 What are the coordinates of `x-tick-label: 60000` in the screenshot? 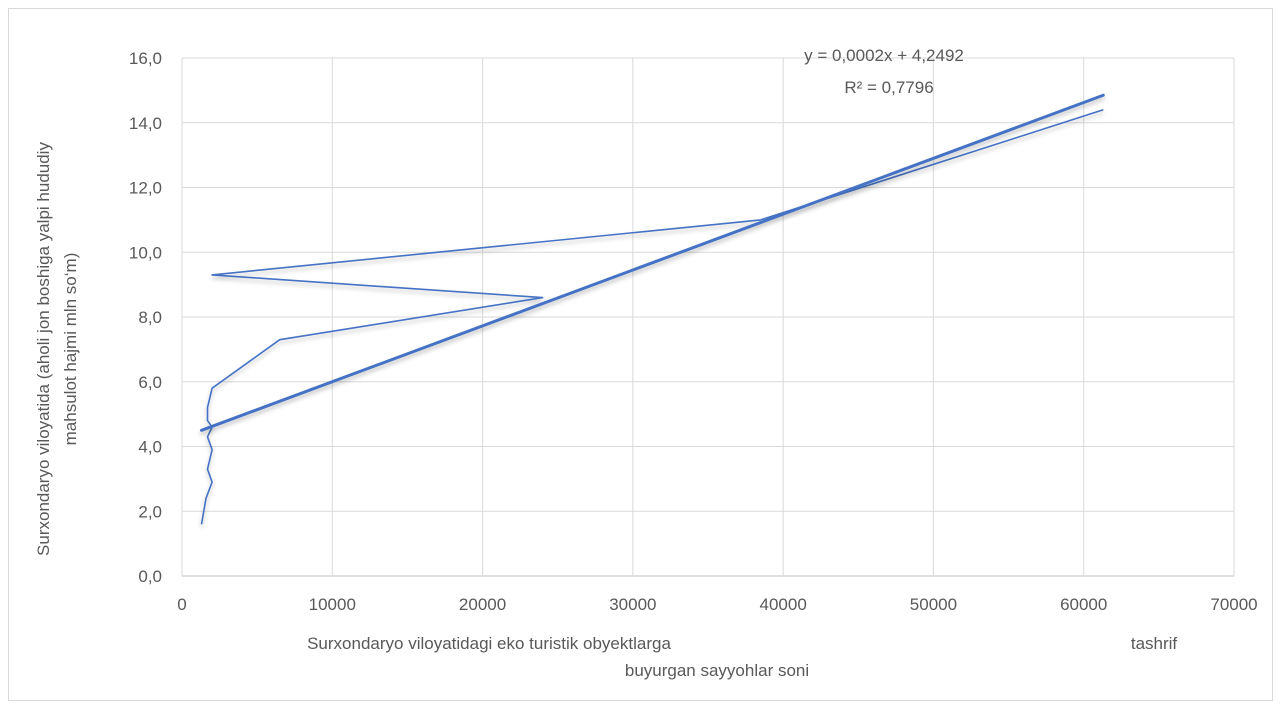 It's located at (1083, 604).